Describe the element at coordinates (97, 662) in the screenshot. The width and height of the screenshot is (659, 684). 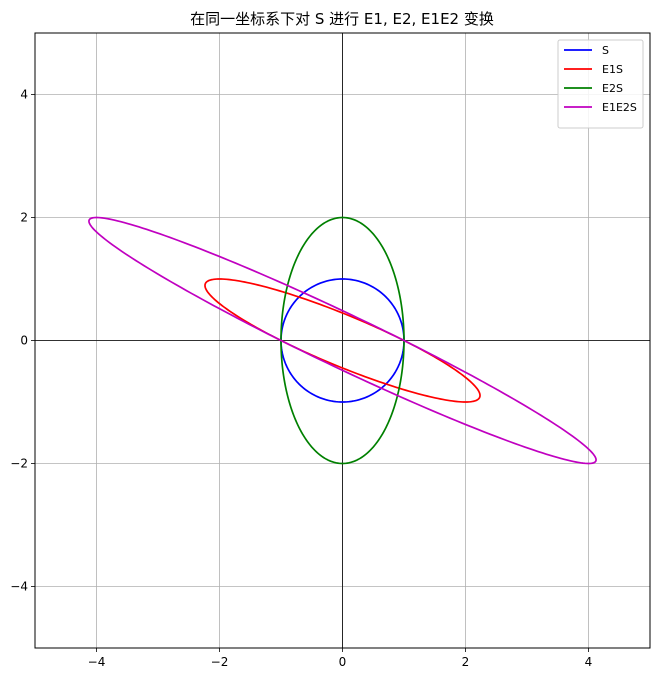
I see `x-tick-label: −4` at that location.